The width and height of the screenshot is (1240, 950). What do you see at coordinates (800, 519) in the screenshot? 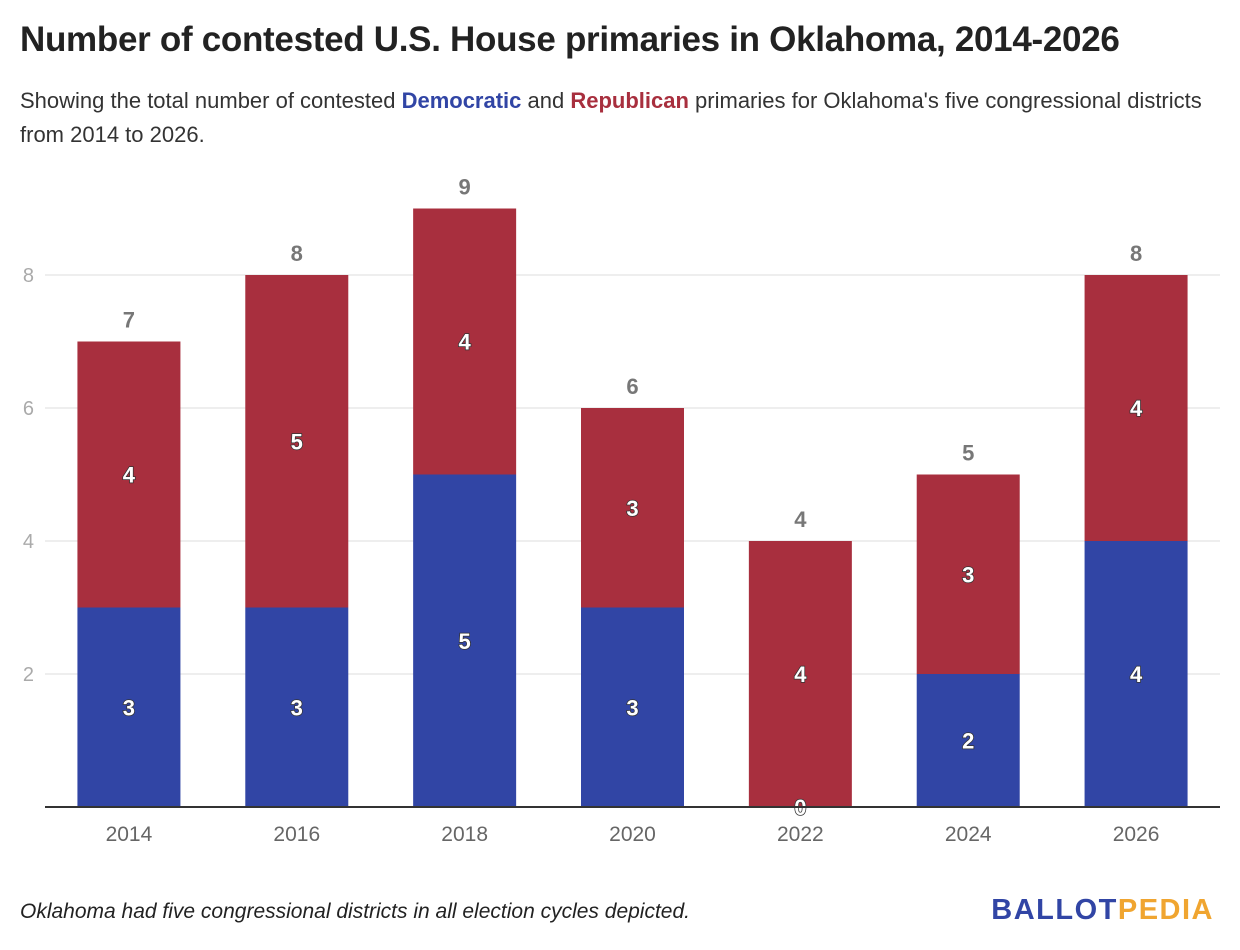
I see `total-label: 4` at bounding box center [800, 519].